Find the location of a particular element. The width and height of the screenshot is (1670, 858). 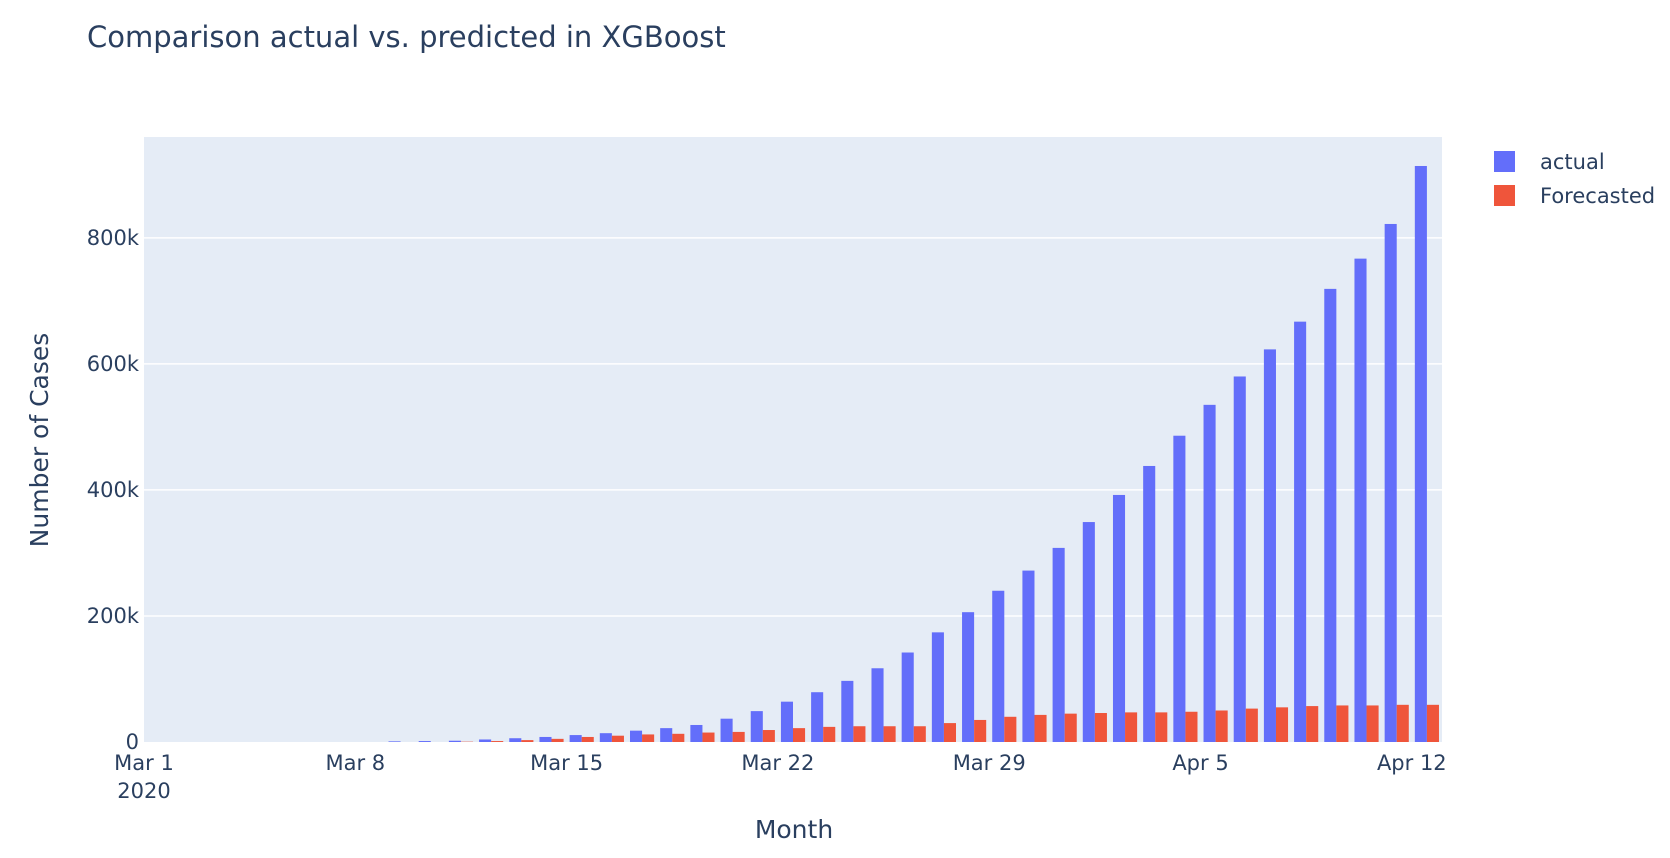

y-tick-label: 600k is located at coordinates (113, 364).